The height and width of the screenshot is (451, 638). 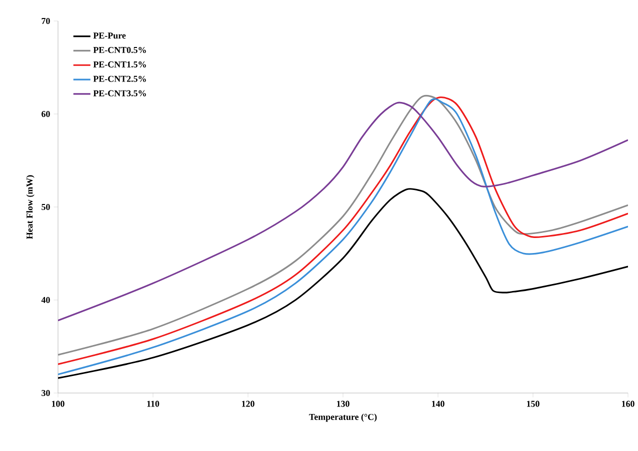 What do you see at coordinates (45, 300) in the screenshot?
I see `y-tick-label: 40` at bounding box center [45, 300].